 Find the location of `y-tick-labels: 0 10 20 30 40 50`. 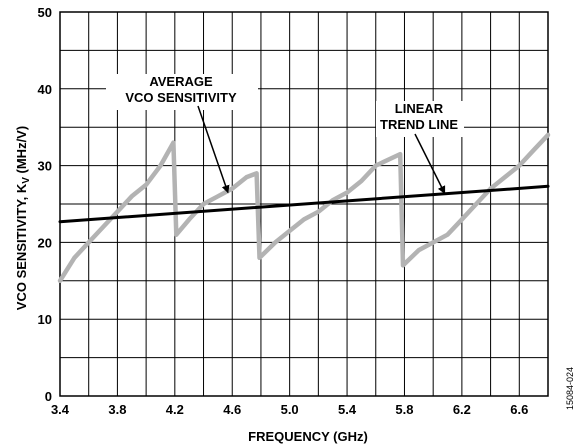

y-tick-labels: 0 10 20 30 40 50 is located at coordinates (45, 204).